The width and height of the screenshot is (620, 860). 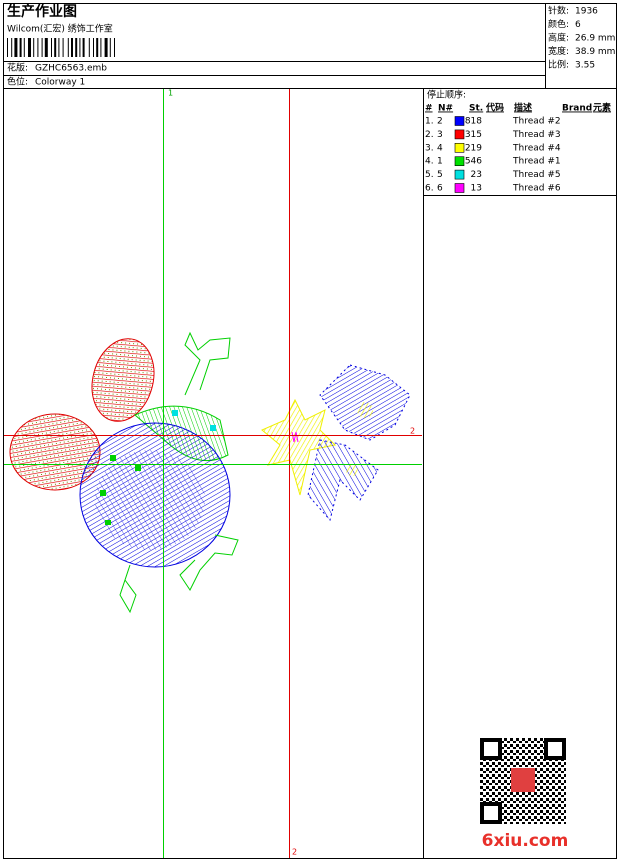 What do you see at coordinates (586, 12) in the screenshot?
I see `stat-value: 1936` at bounding box center [586, 12].